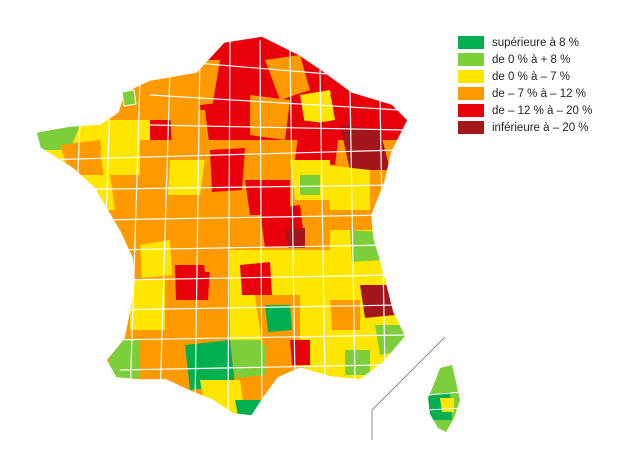 This screenshot has width=631, height=476. I want to click on legend-item: de 0 % à – 7 %, so click(525, 76).